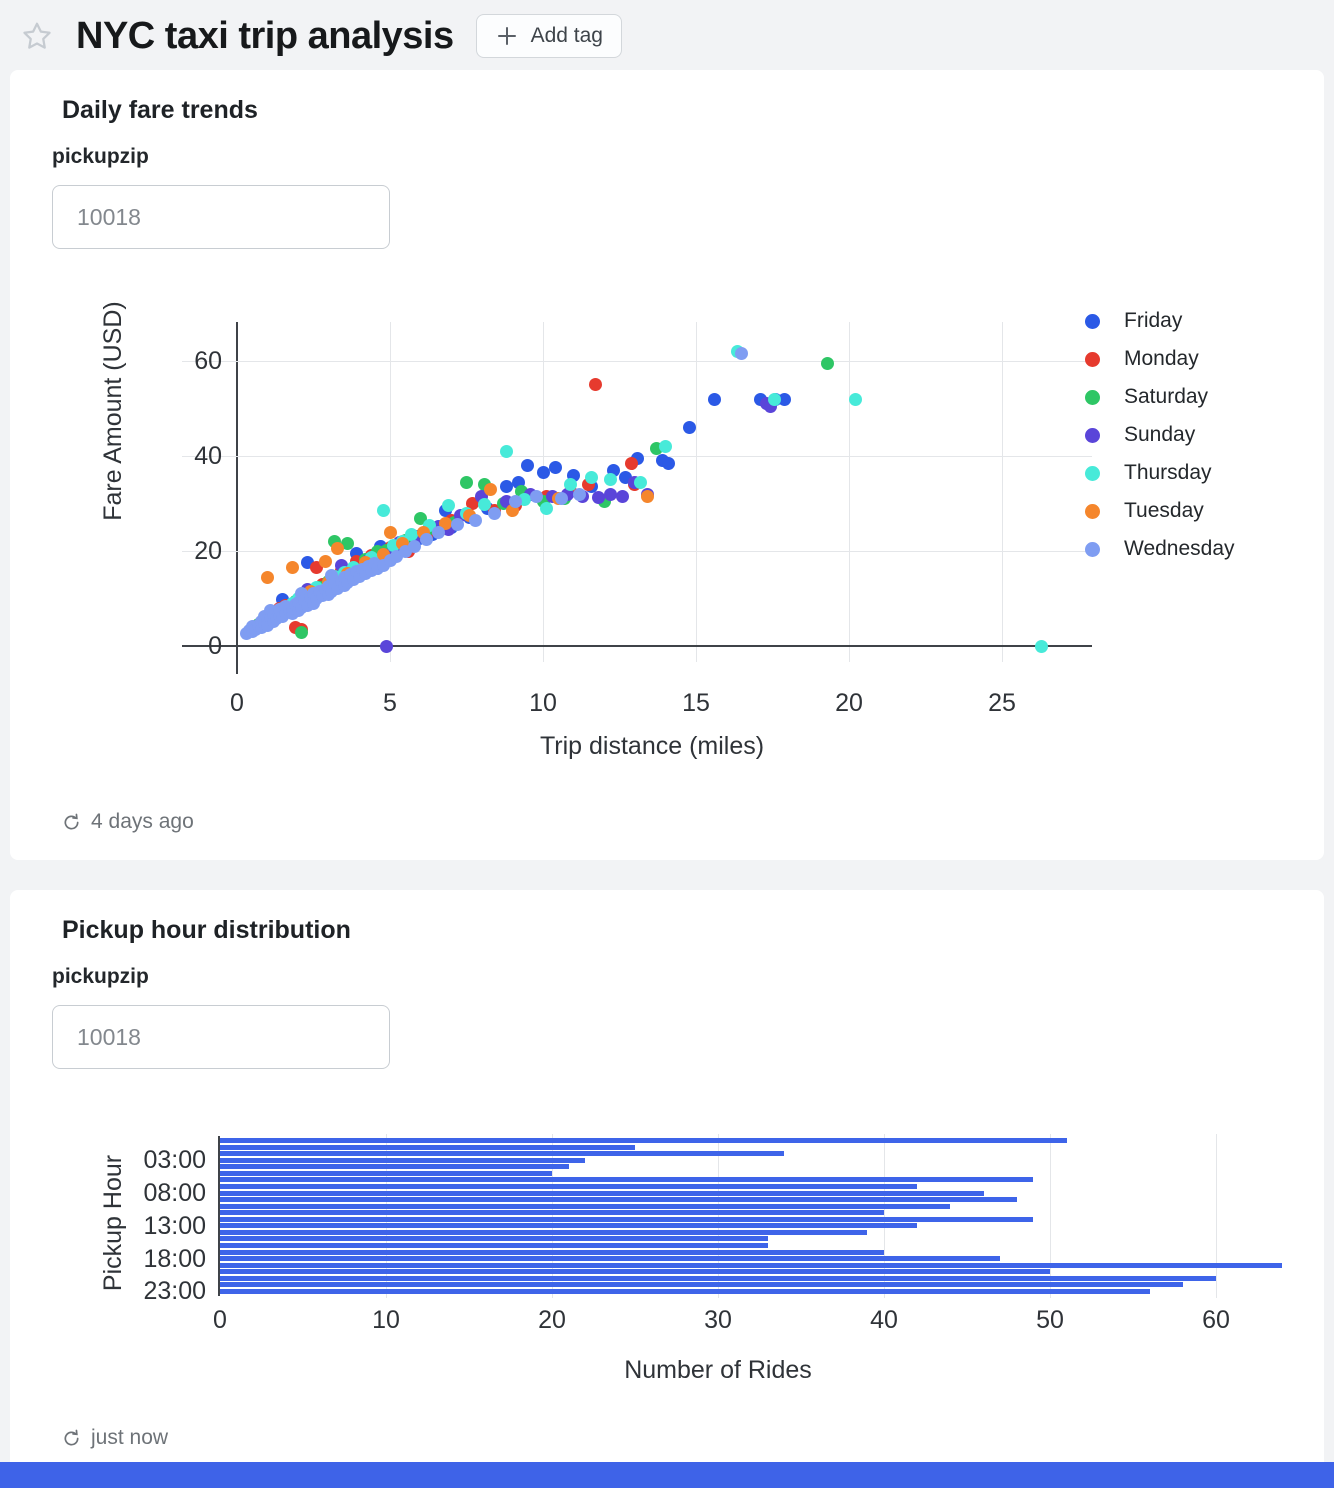 The height and width of the screenshot is (1488, 1334). What do you see at coordinates (142, 821) in the screenshot?
I see `refresh-time: 4 days ago` at bounding box center [142, 821].